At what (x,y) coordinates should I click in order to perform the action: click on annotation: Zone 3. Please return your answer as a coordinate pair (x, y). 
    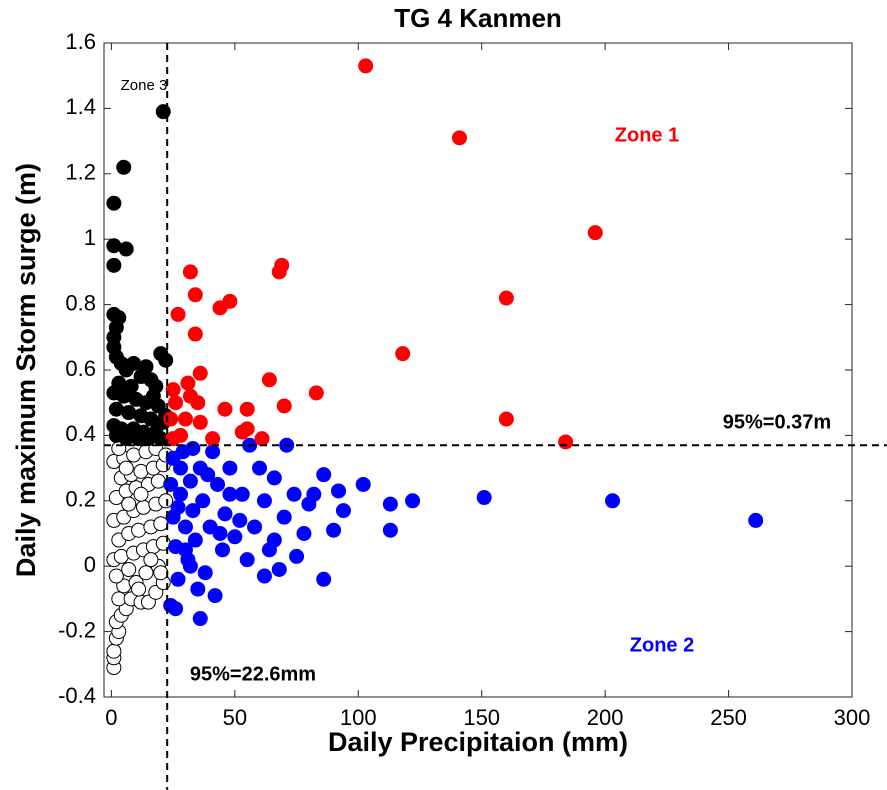
    Looking at the image, I should click on (144, 85).